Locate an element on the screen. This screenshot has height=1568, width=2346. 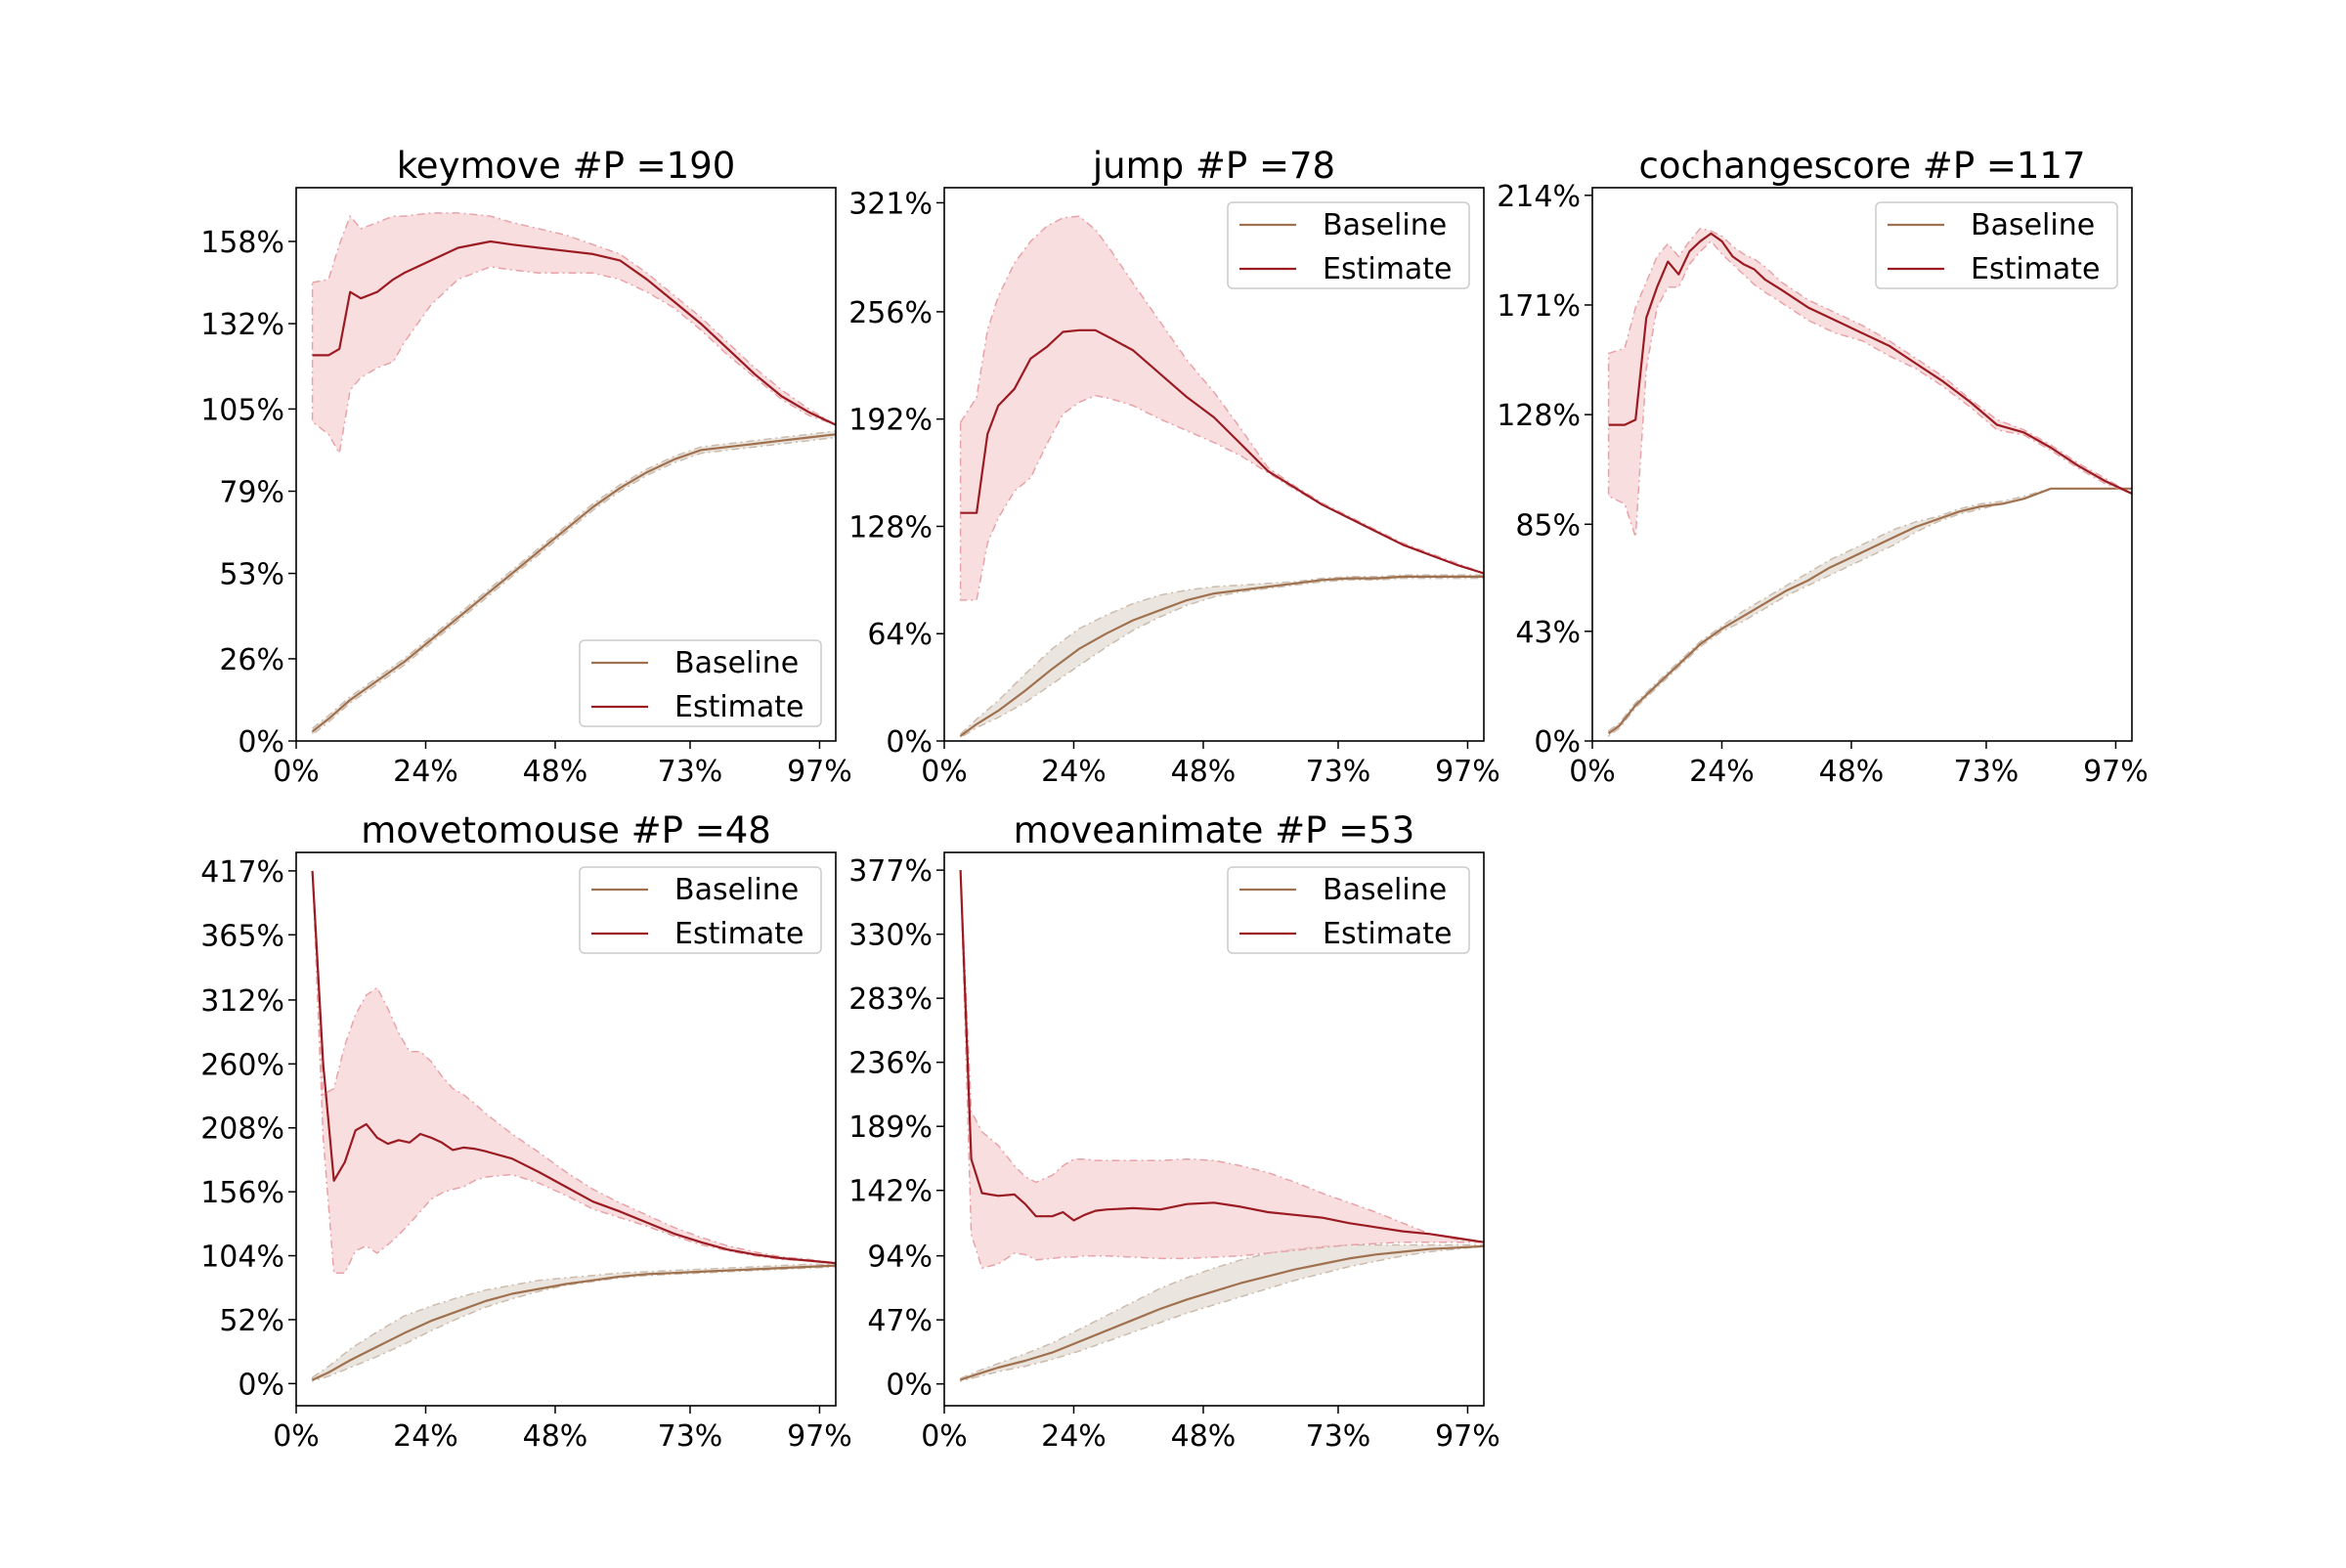
y-tick-label: 214% is located at coordinates (1539, 197).